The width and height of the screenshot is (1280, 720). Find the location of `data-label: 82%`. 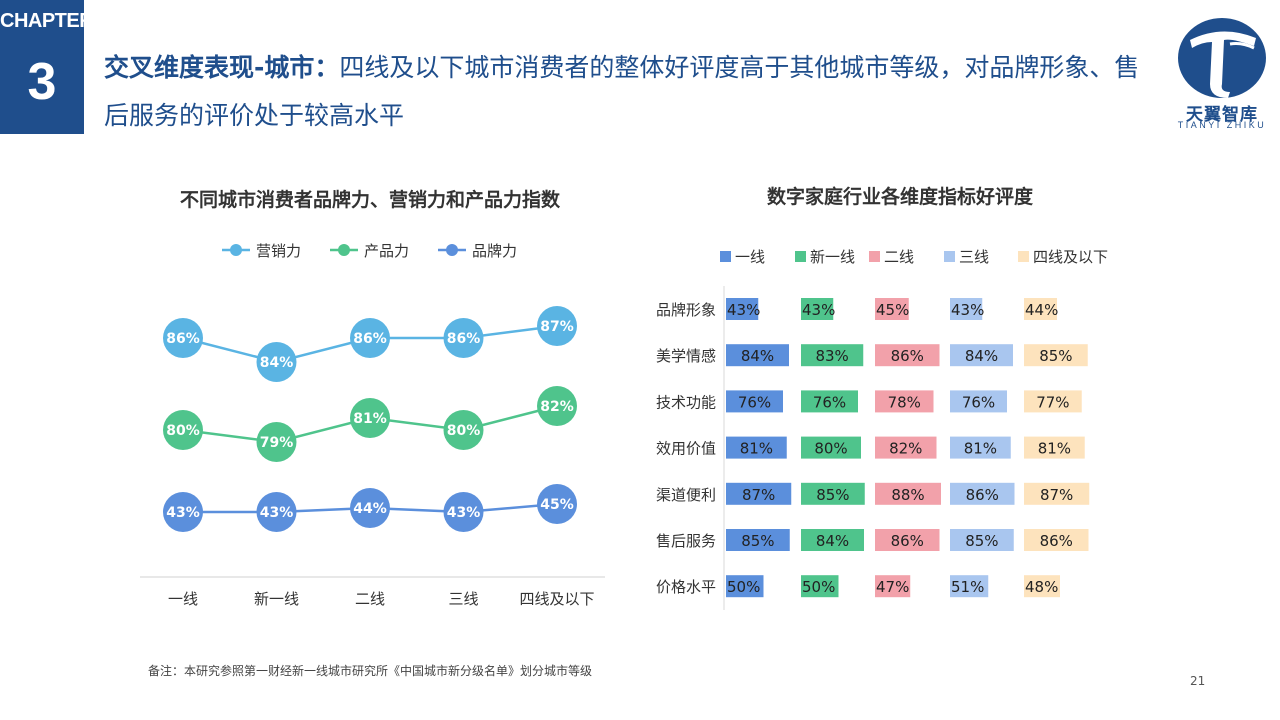

data-label: 82% is located at coordinates (557, 407).